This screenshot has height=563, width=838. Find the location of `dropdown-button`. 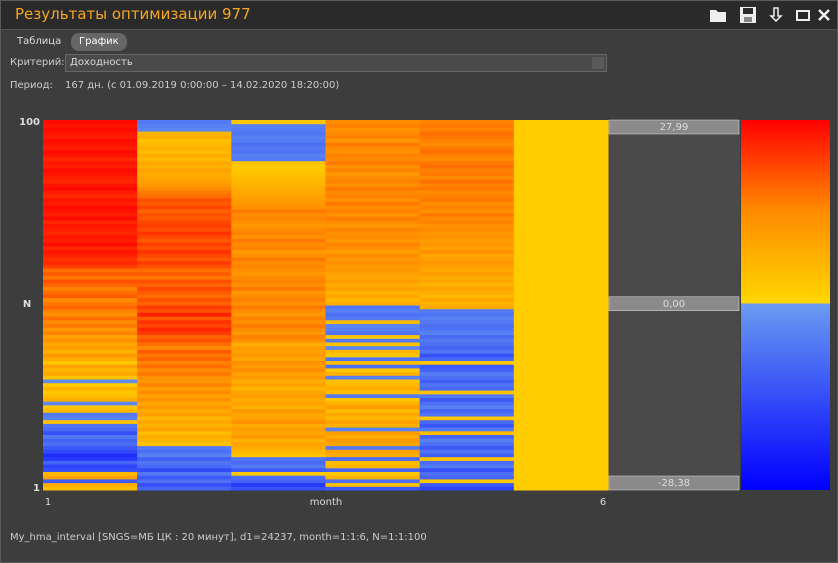

dropdown-button is located at coordinates (598, 63).